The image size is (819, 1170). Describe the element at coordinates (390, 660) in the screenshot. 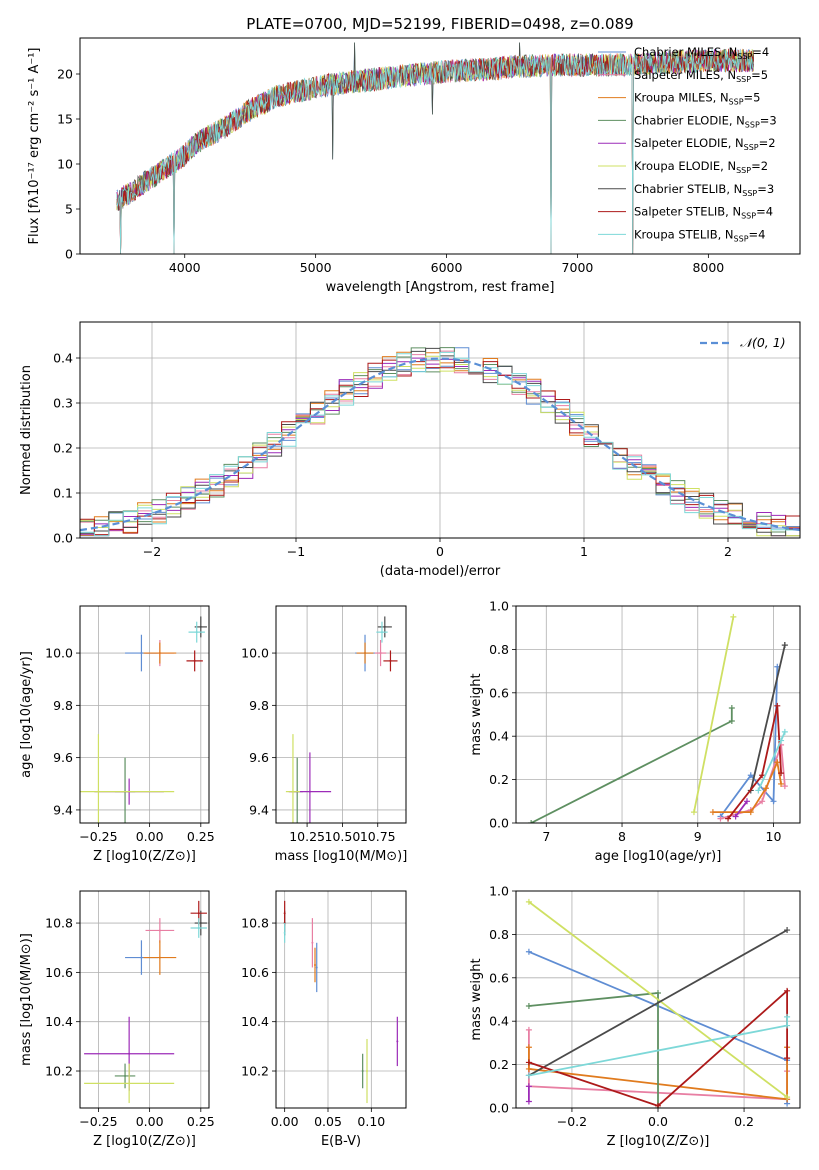

I see `age_vs_mass-point-salpeter_stelib` at that location.